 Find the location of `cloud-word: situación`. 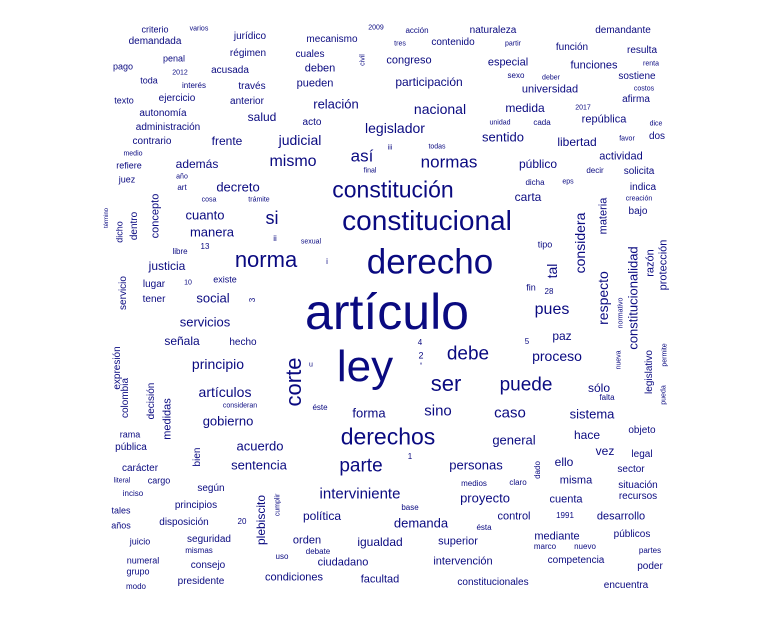

cloud-word: situación is located at coordinates (638, 485).